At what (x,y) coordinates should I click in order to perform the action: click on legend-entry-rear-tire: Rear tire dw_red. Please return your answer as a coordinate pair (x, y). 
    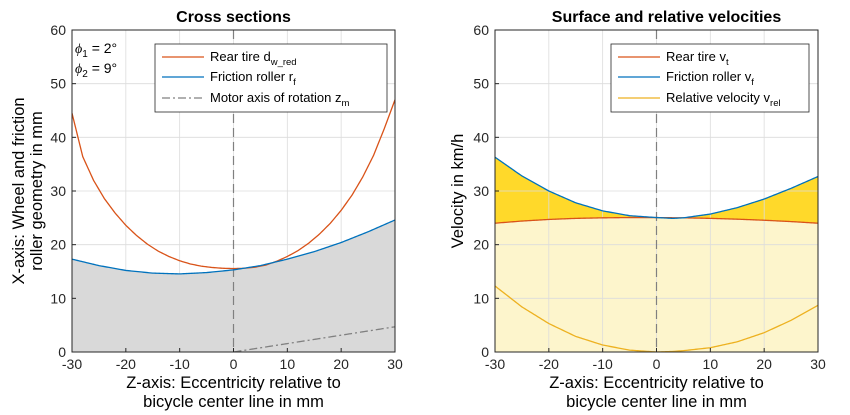
    Looking at the image, I should click on (253, 58).